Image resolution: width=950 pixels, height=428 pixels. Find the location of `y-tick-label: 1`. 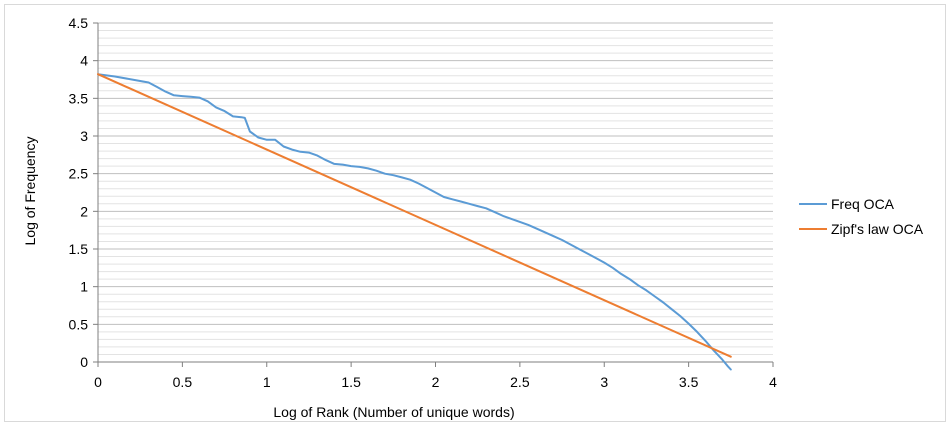

y-tick-label: 1 is located at coordinates (84, 287).